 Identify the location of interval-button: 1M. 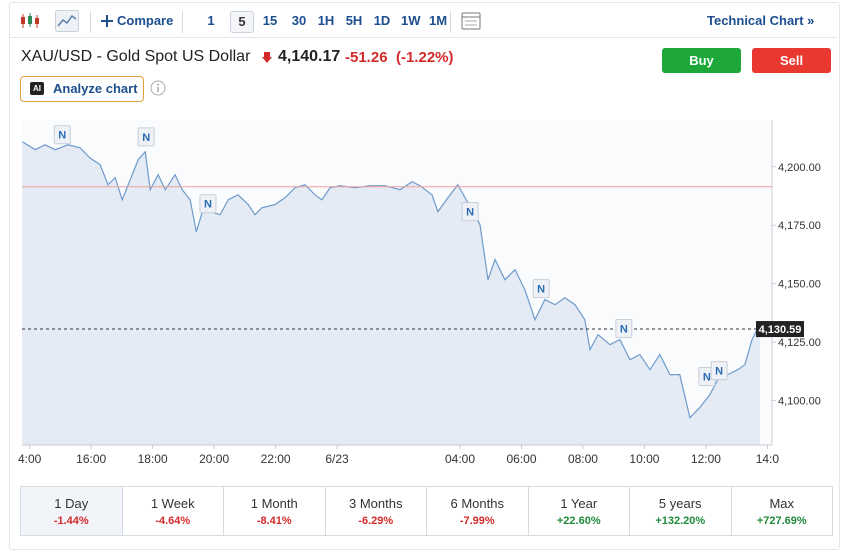
(438, 20).